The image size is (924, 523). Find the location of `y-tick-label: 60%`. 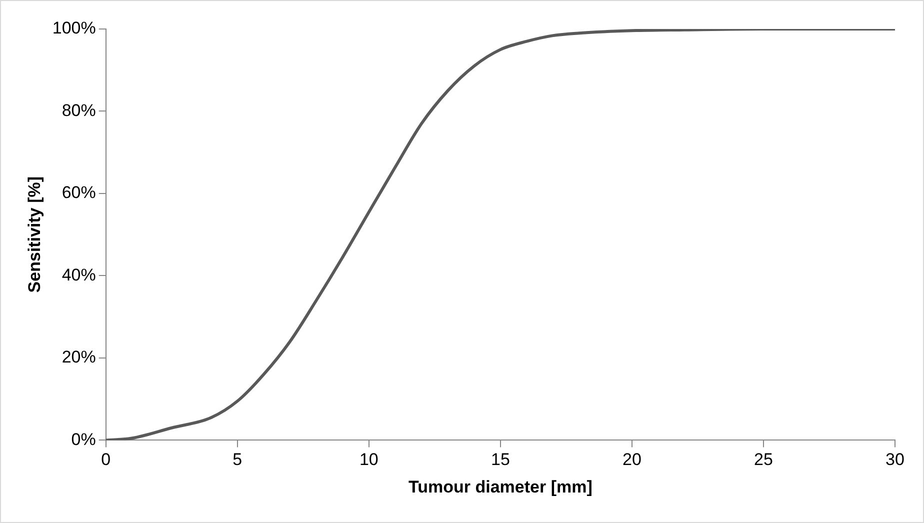

y-tick-label: 60% is located at coordinates (79, 192).